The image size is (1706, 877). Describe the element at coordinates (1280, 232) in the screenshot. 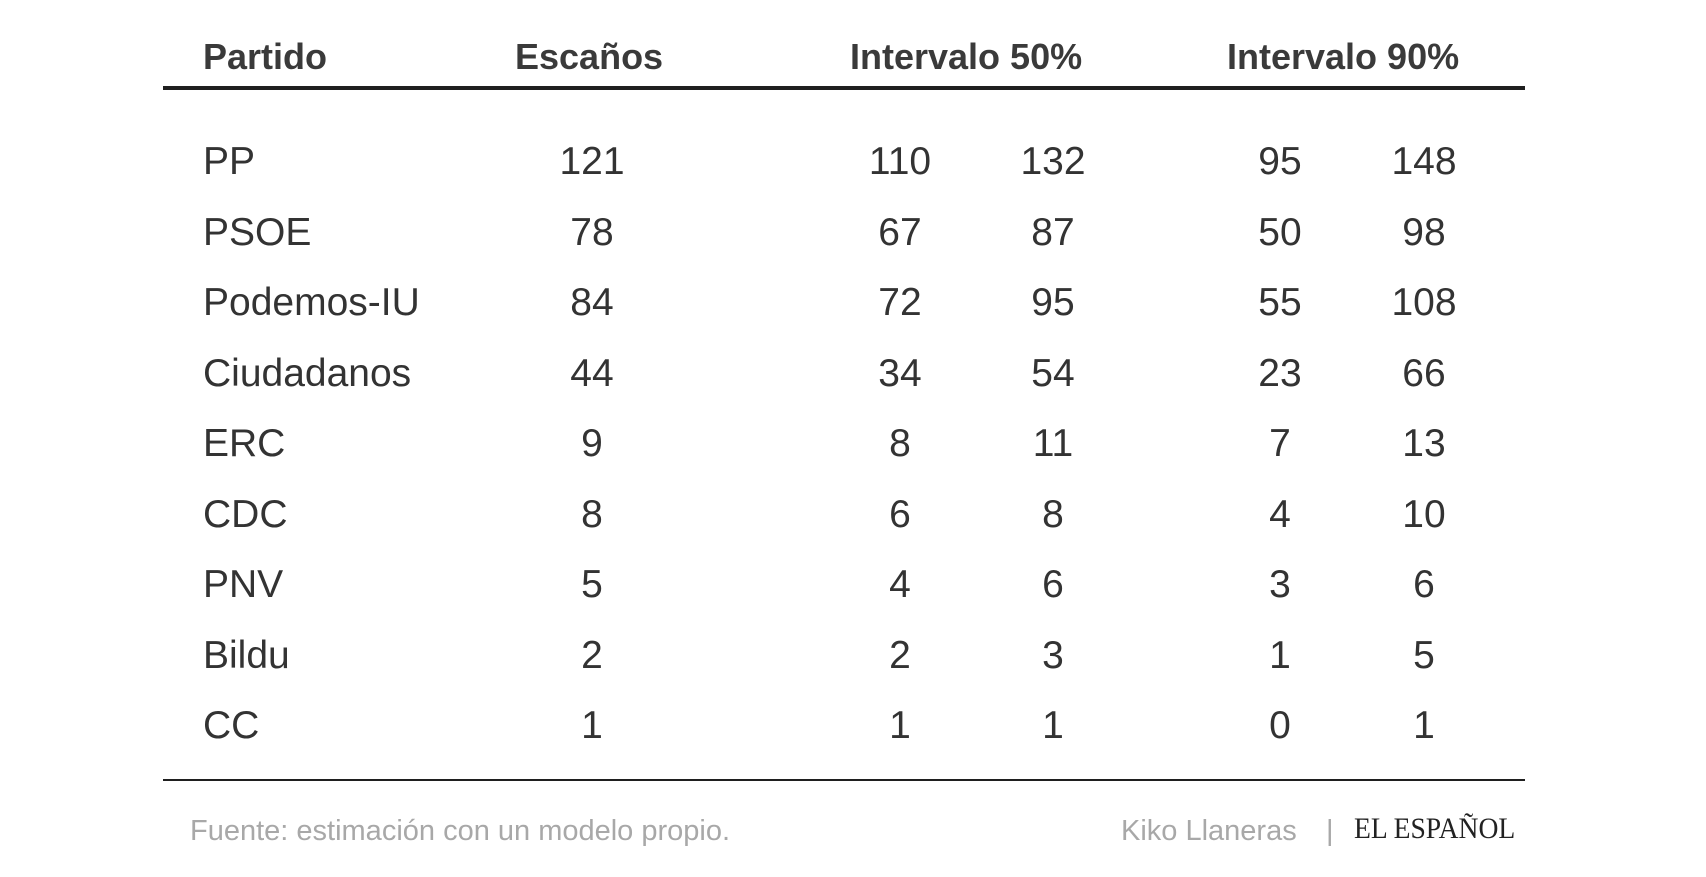

I see `interval-90-low: 50` at that location.